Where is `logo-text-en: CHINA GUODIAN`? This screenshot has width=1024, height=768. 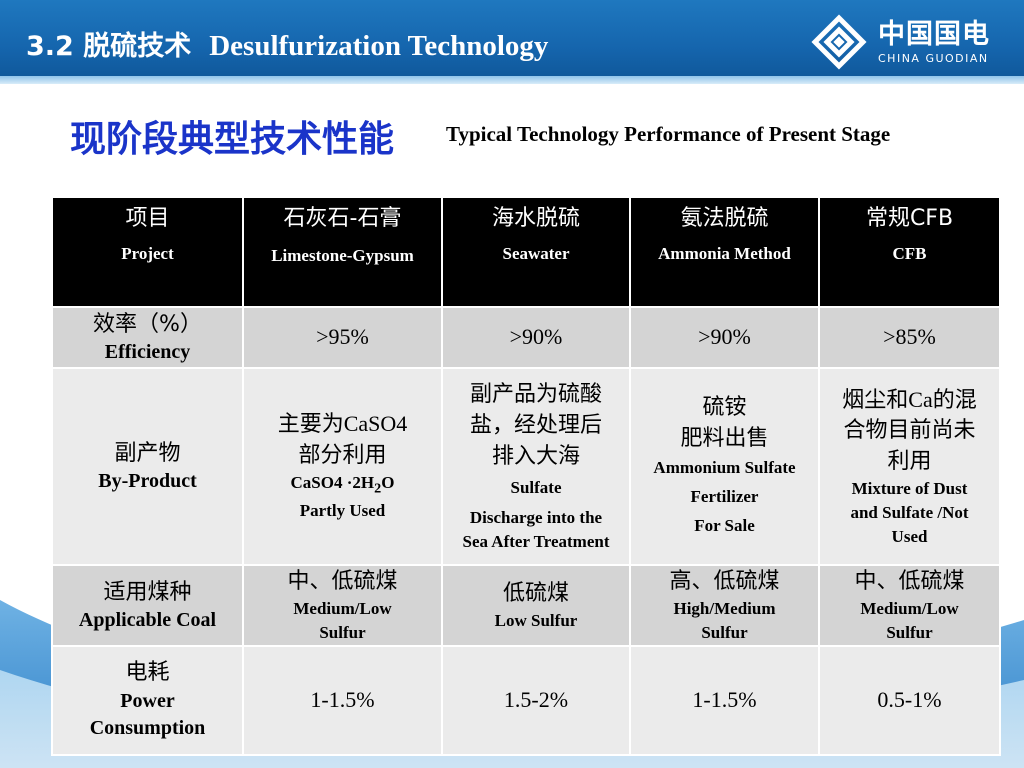
logo-text-en: CHINA GUODIAN is located at coordinates (933, 58).